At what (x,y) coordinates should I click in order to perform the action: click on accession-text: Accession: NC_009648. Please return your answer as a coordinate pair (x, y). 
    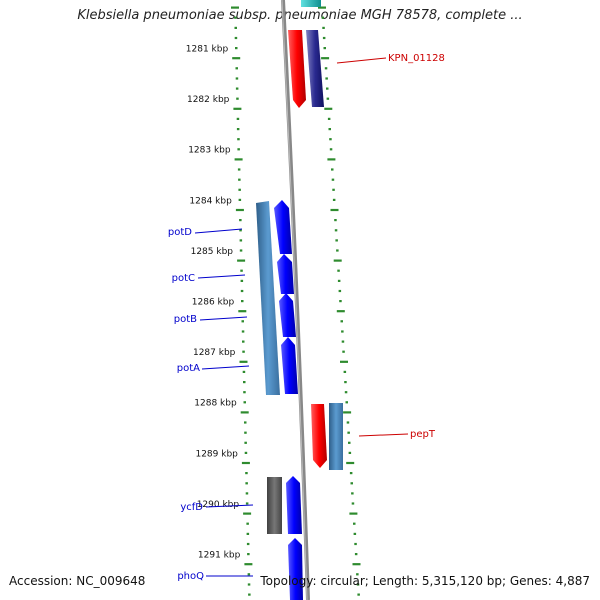
    Looking at the image, I should click on (77, 581).